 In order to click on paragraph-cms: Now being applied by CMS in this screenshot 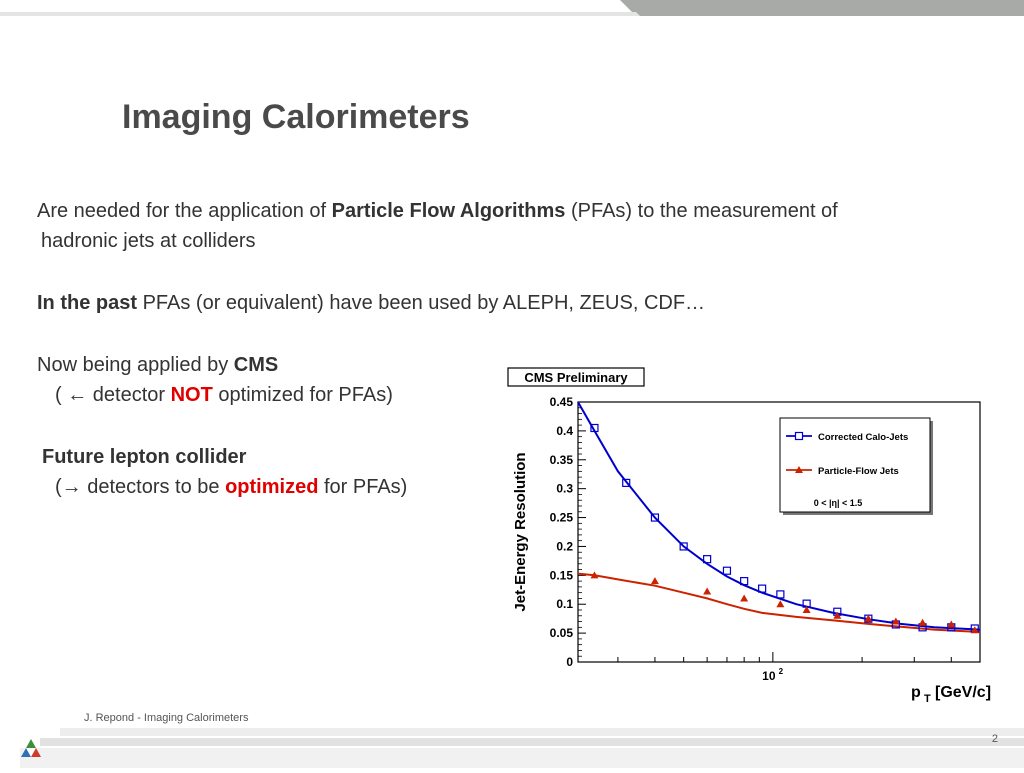, I will do `click(507, 365)`.